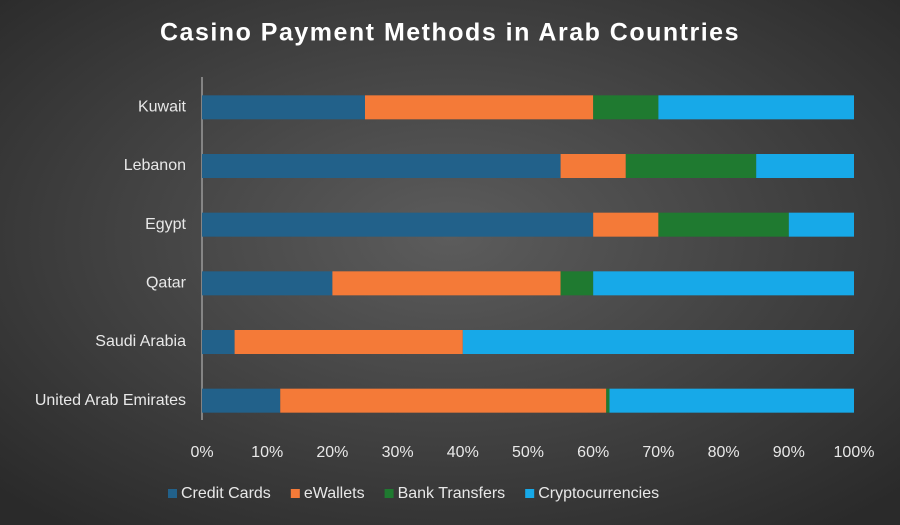 This screenshot has height=525, width=900. What do you see at coordinates (226, 493) in the screenshot?
I see `legend-label: Credit Cards` at bounding box center [226, 493].